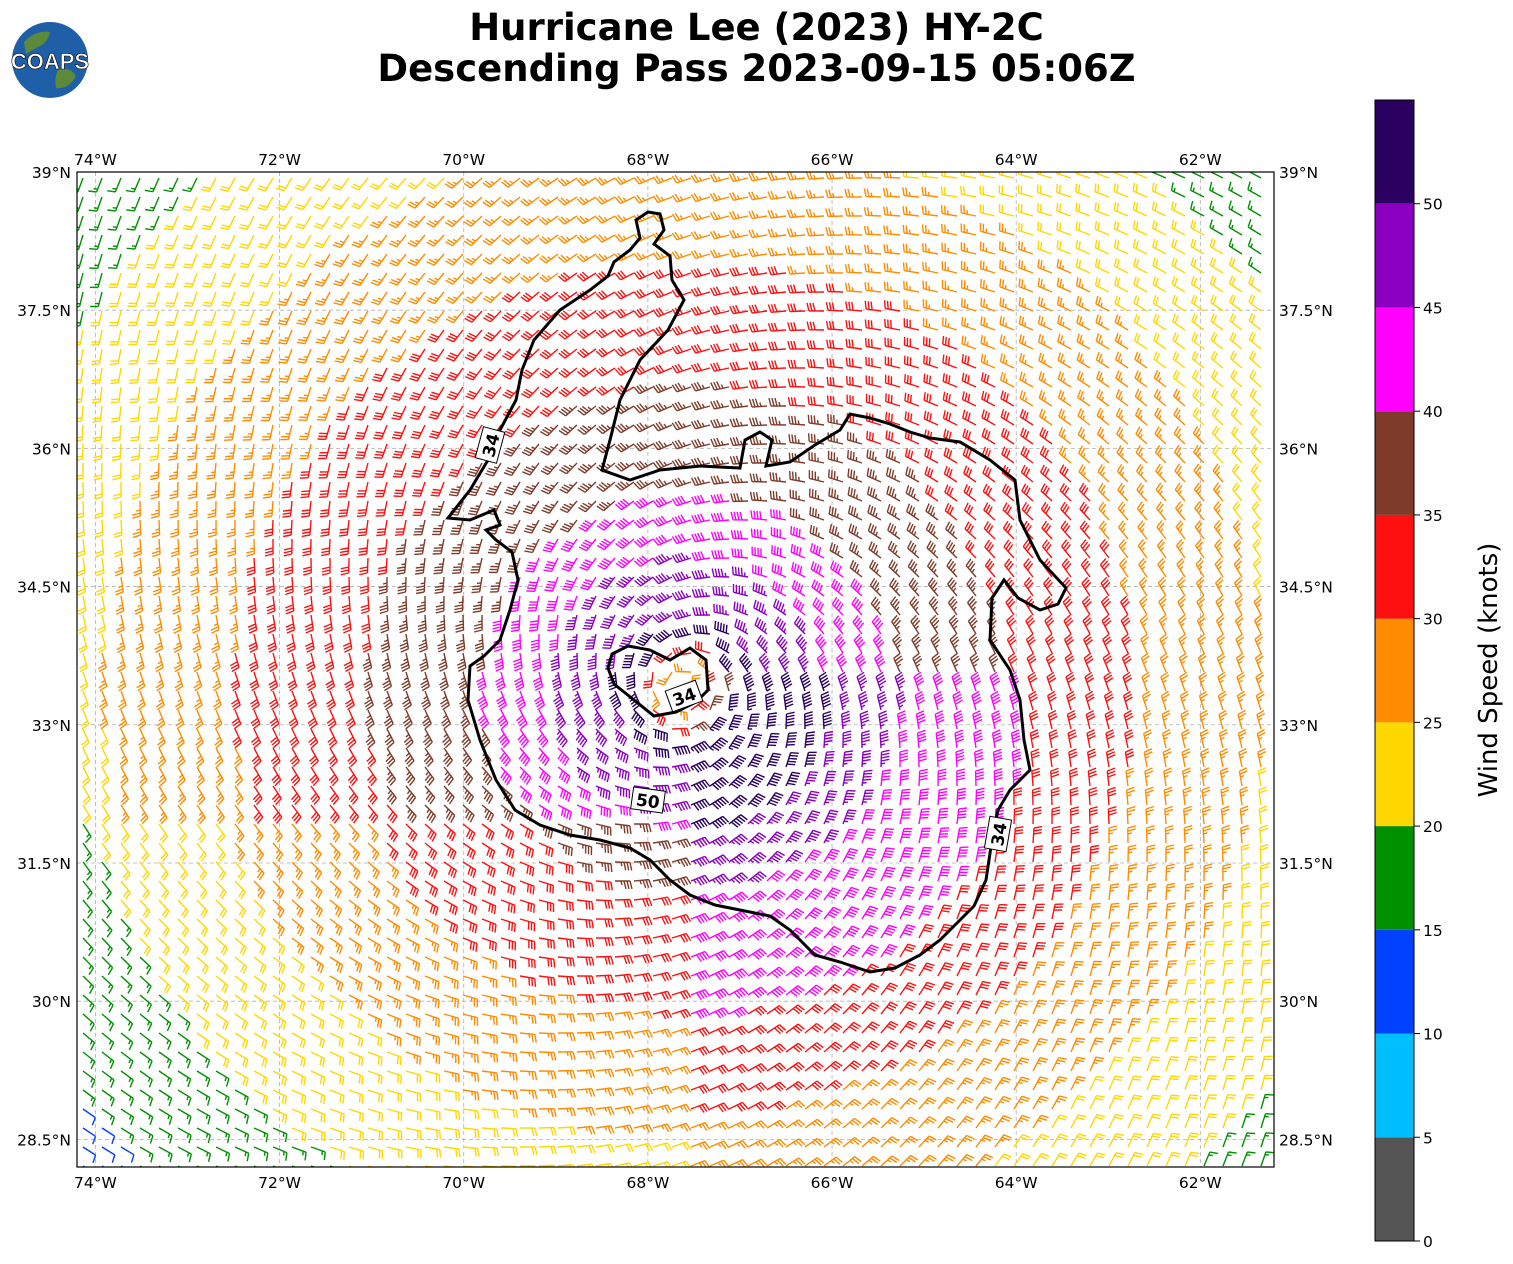 The width and height of the screenshot is (1513, 1264). What do you see at coordinates (430, 795) in the screenshot?
I see `wind-barb-2034` at bounding box center [430, 795].